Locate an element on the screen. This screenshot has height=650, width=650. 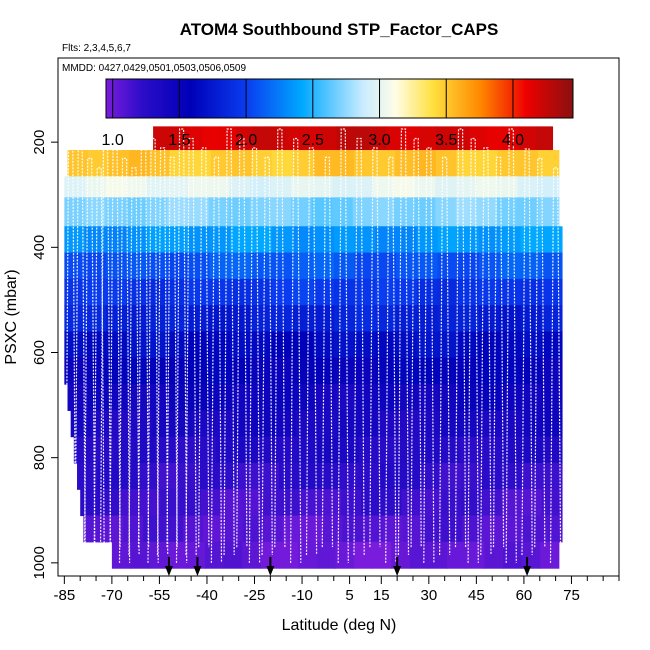
colorbar-tick-label: 2.0 is located at coordinates (246, 140).